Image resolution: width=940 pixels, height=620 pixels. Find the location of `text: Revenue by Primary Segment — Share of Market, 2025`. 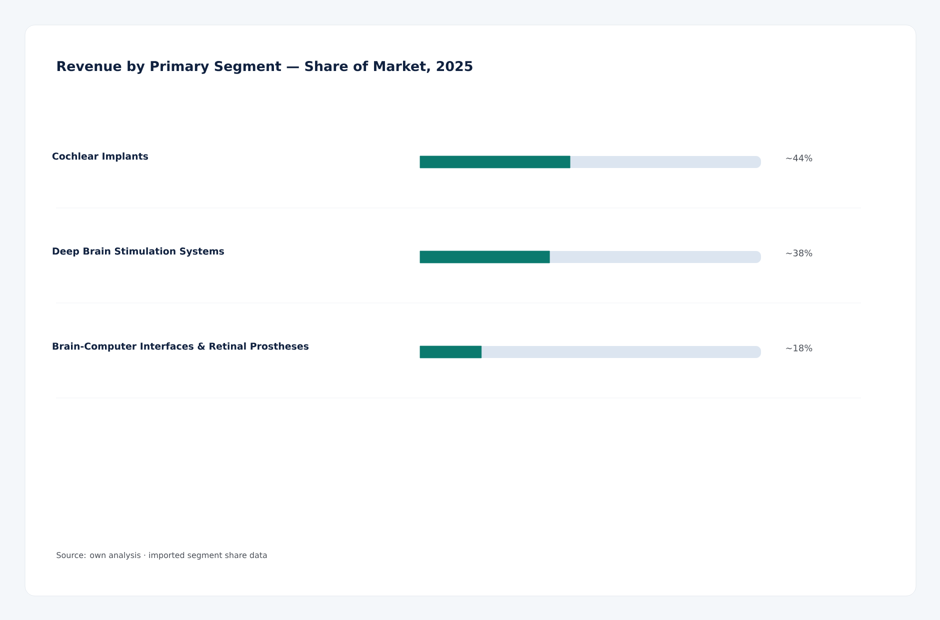

text: Revenue by Primary Segment — Share of Market, 2025 is located at coordinates (264, 67).